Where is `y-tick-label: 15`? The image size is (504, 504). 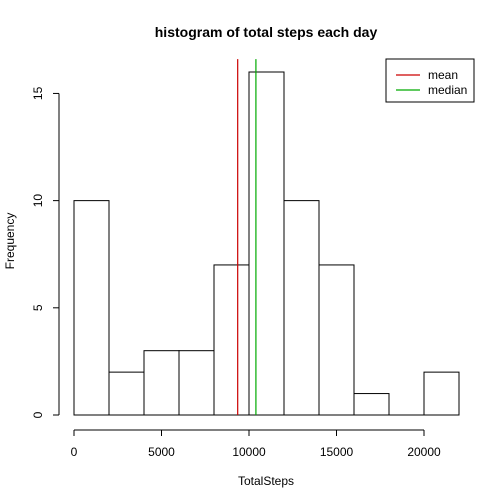
y-tick-label: 15 is located at coordinates (38, 93).